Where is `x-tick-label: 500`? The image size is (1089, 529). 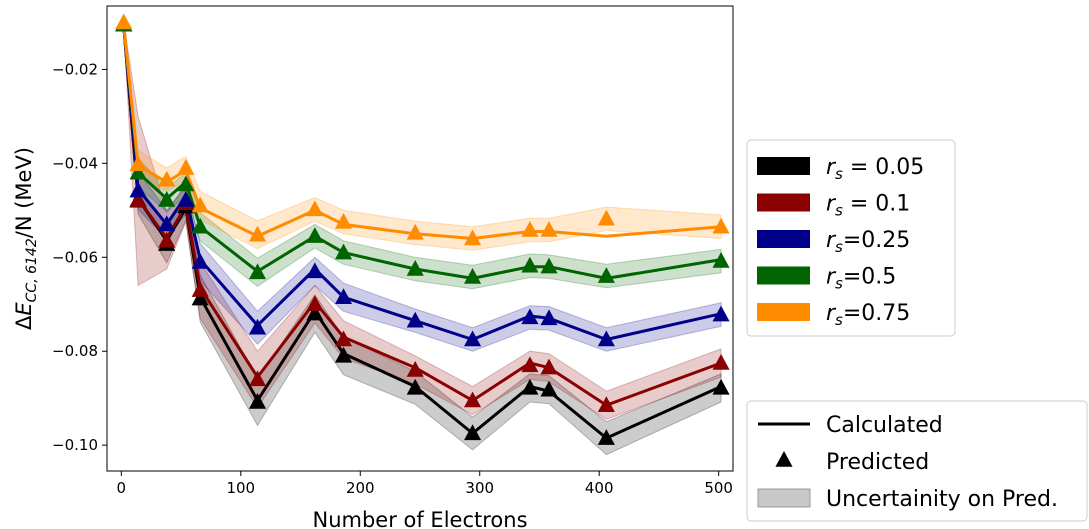 x-tick-label: 500 is located at coordinates (718, 488).